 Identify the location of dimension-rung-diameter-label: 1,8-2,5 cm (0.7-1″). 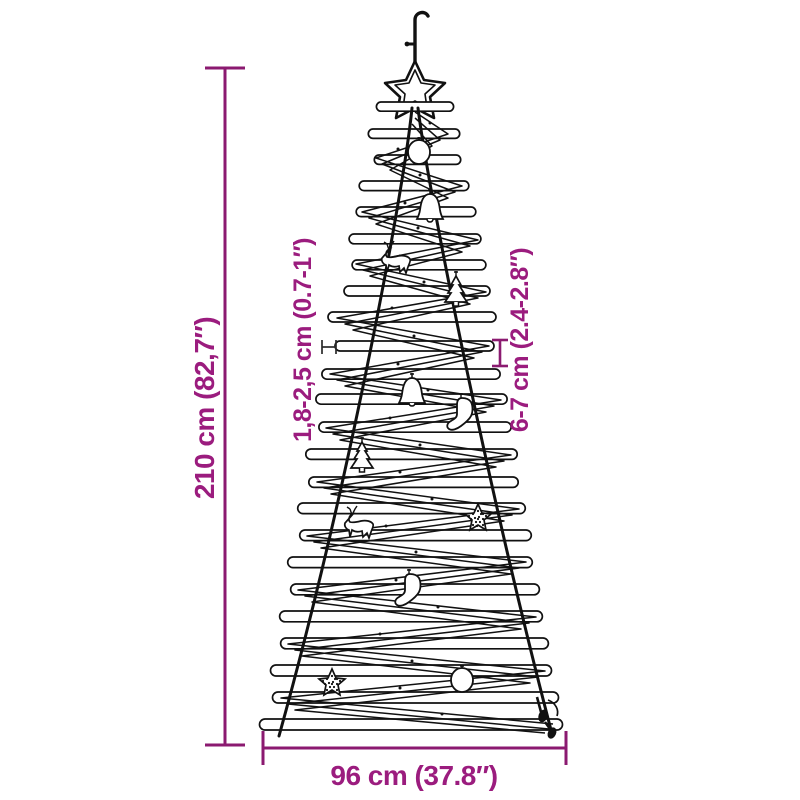
(303, 340).